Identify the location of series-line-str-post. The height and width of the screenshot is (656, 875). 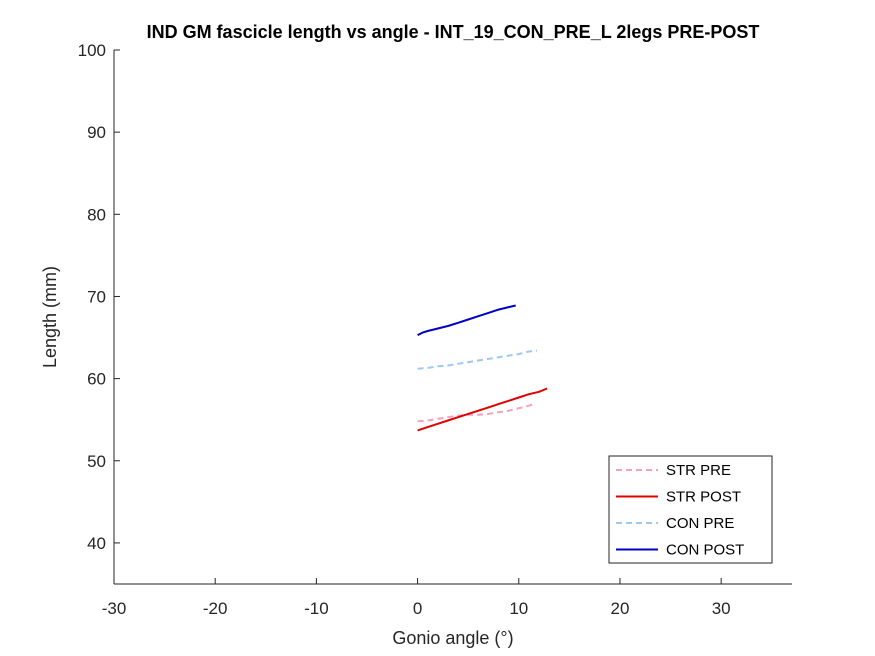
(482, 409).